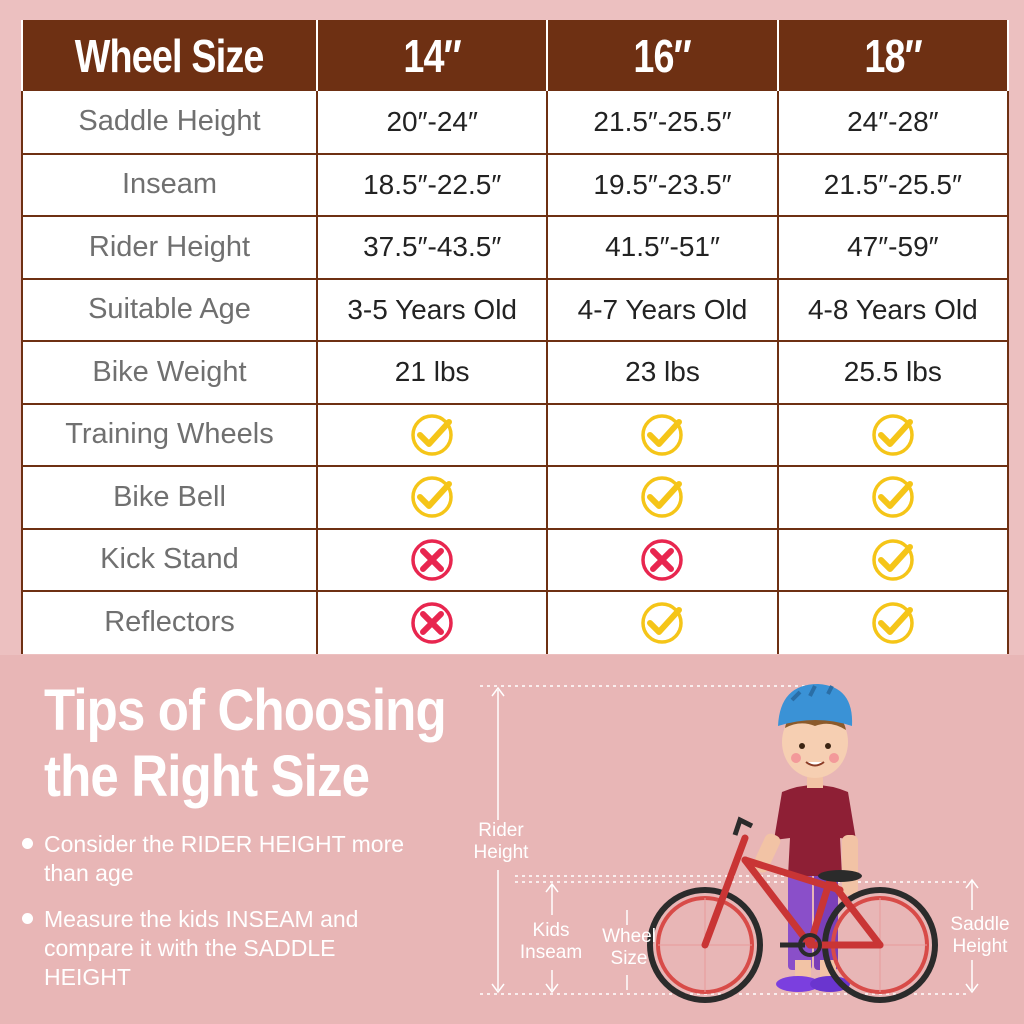 This screenshot has height=1024, width=1024. I want to click on label-kids-inseam: Kids Inseam, so click(551, 941).